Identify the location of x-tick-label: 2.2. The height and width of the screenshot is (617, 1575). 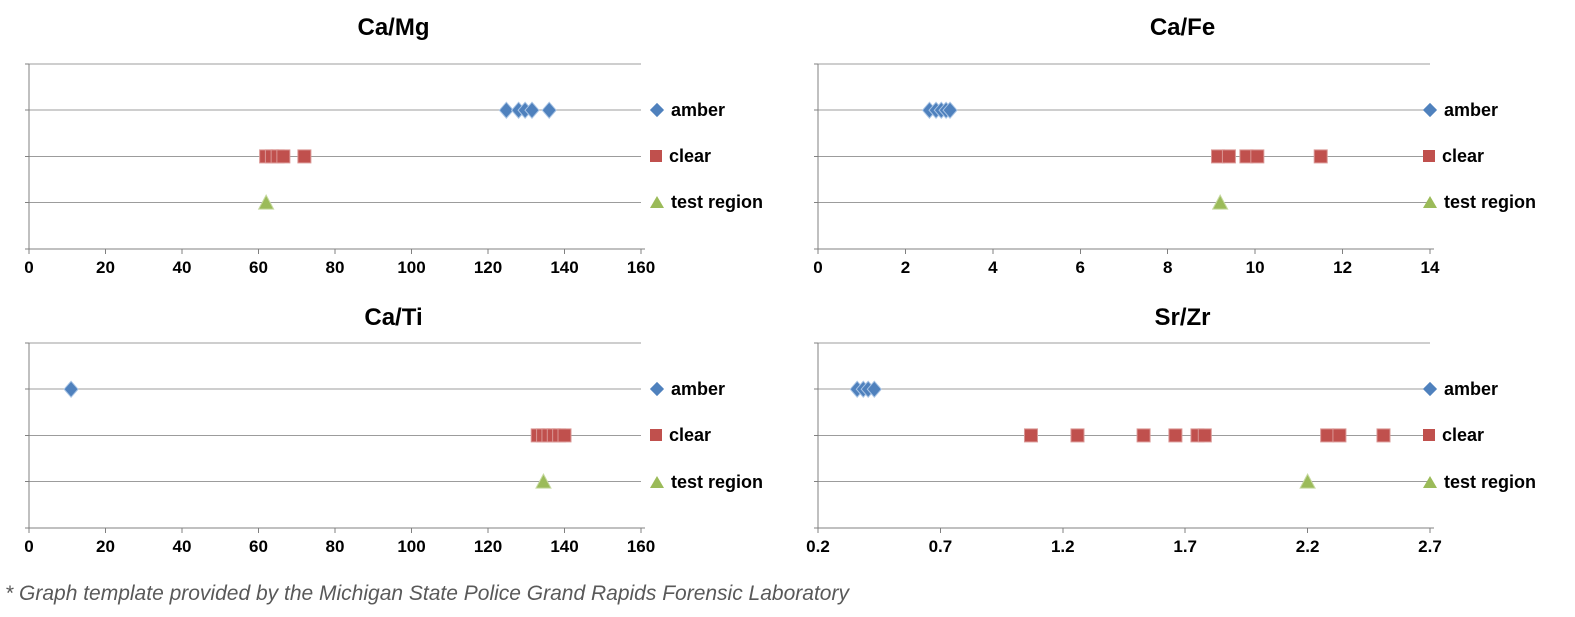
(1308, 546).